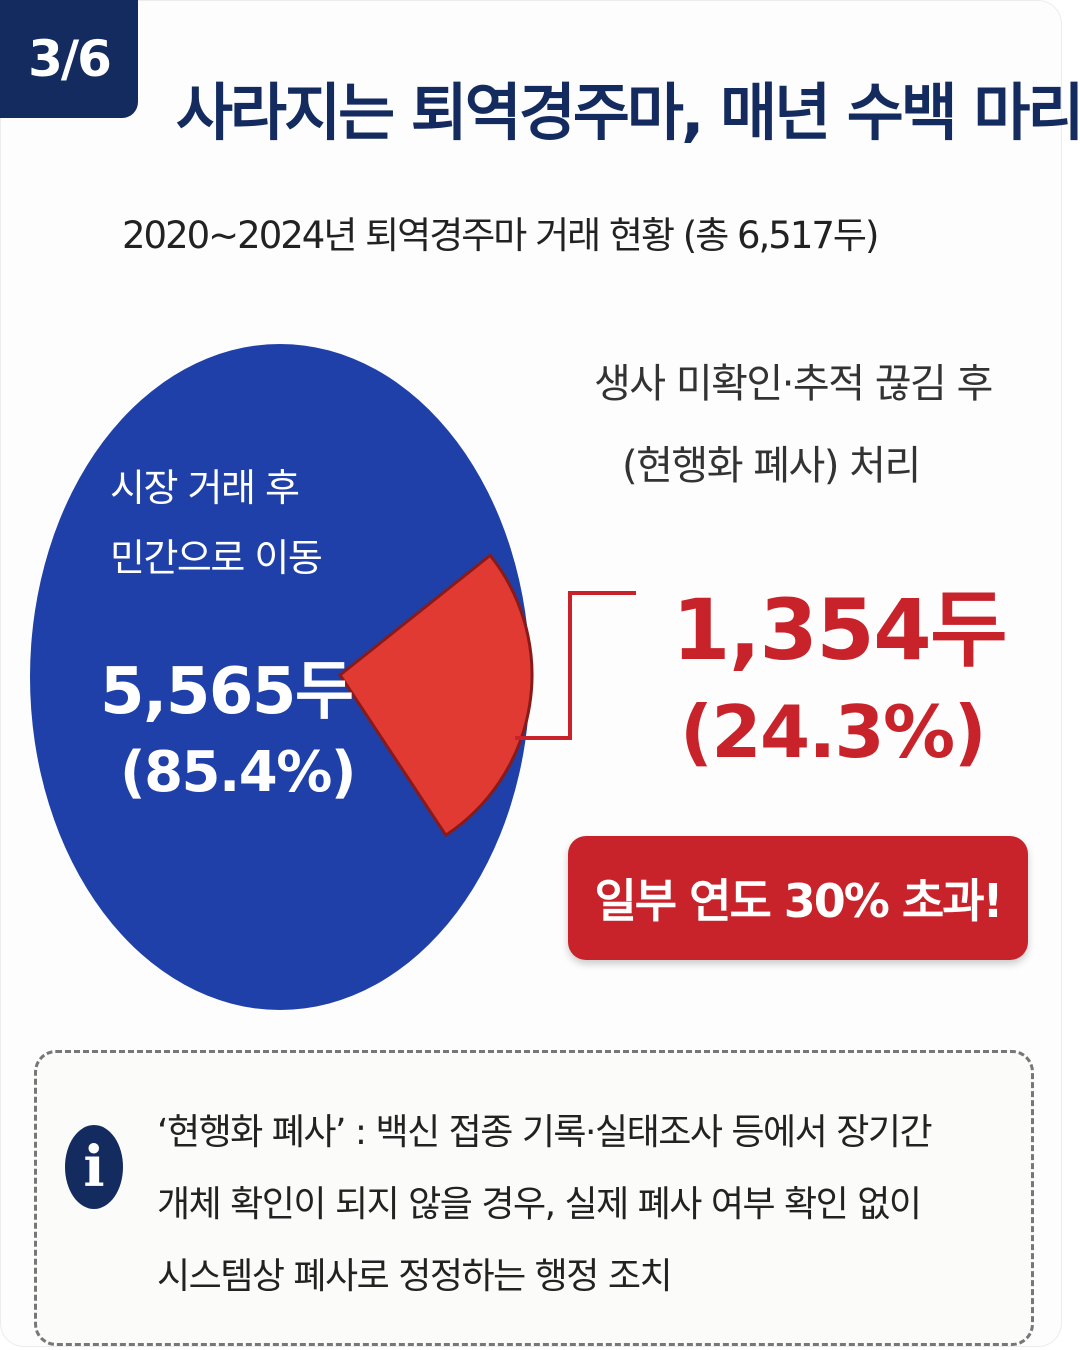 The height and width of the screenshot is (1350, 1080). I want to click on page-title: 사라지는 퇴역경주마, 매년 수백 마리, so click(628, 112).